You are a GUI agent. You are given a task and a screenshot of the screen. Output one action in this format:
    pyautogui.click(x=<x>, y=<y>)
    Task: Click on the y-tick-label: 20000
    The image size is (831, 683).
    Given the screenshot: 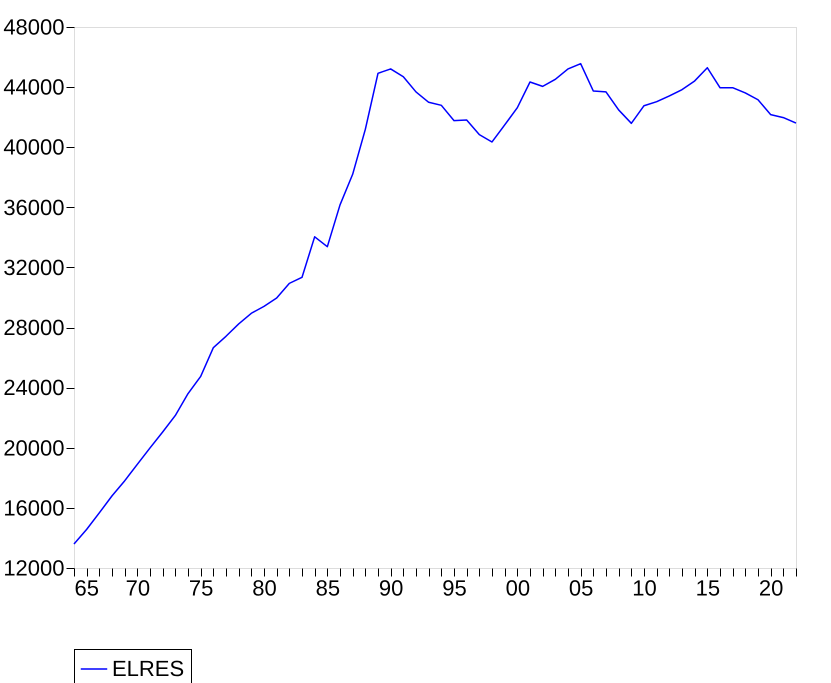 What is the action you would take?
    pyautogui.click(x=33, y=447)
    